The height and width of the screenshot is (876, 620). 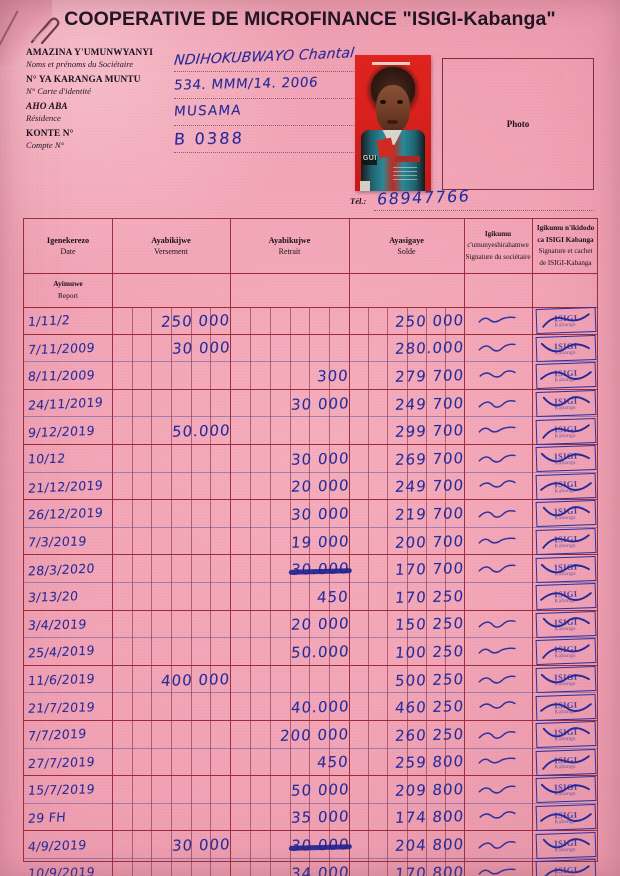 What do you see at coordinates (409, 321) in the screenshot?
I see `cell-solde: 250 000` at bounding box center [409, 321].